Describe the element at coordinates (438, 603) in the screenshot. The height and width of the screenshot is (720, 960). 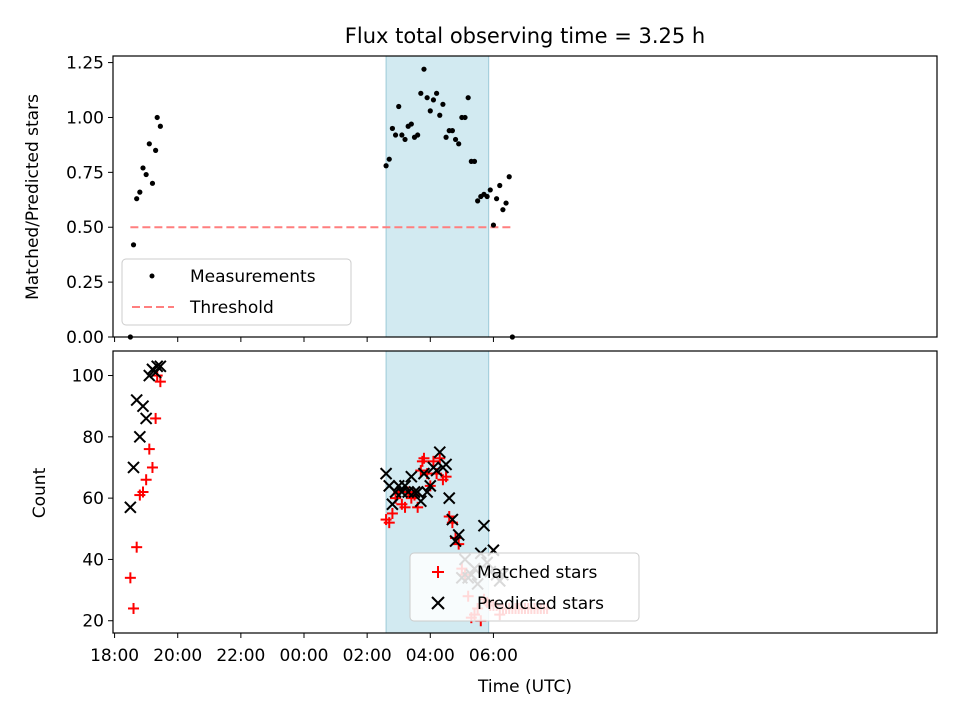
I see `legend-predicted-marker` at that location.